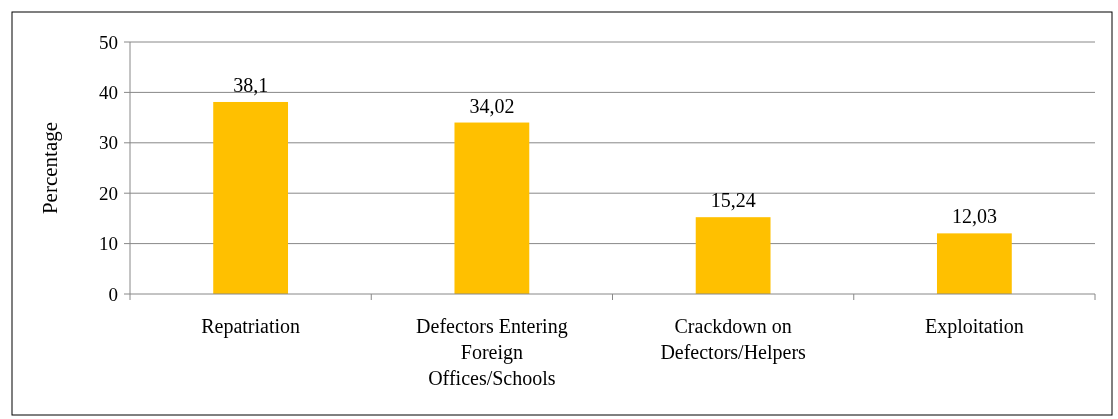 The width and height of the screenshot is (1118, 419). I want to click on y-tick-label: 0, so click(113, 294).